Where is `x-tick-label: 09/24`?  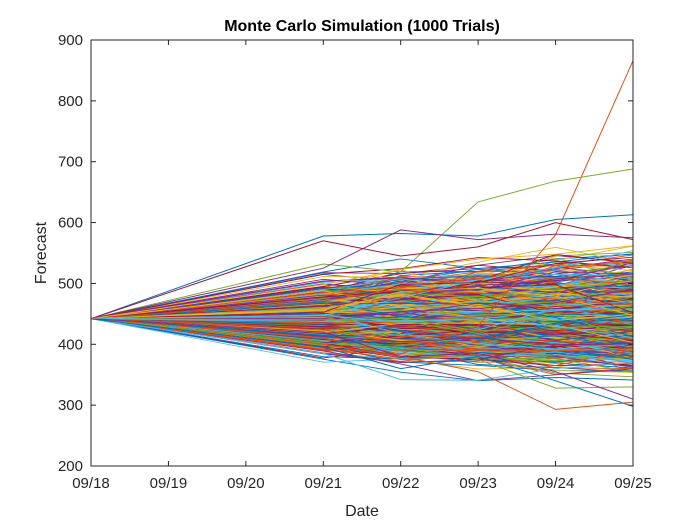 x-tick-label: 09/24 is located at coordinates (556, 483).